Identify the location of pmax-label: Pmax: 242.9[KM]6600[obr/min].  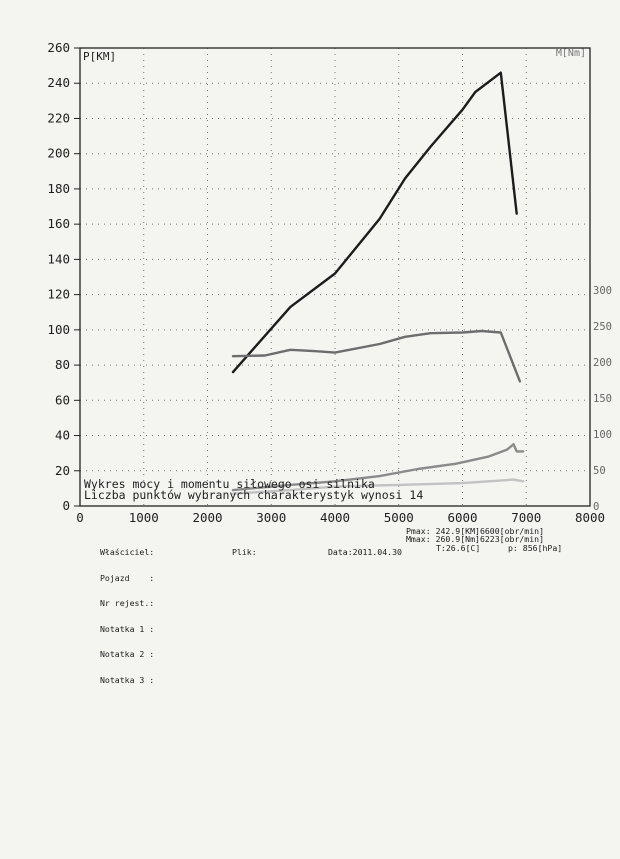
(475, 531).